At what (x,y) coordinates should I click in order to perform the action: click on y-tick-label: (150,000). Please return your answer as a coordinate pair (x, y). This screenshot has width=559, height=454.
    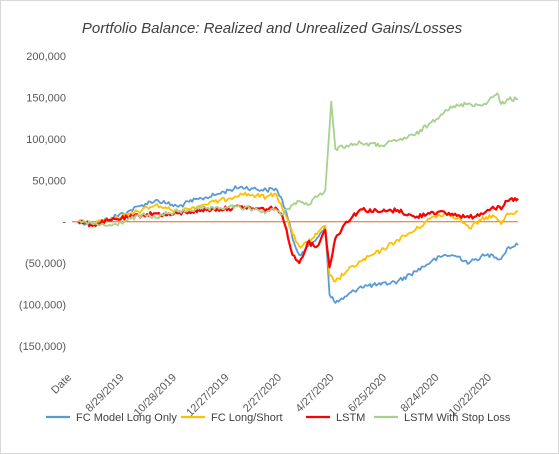
    Looking at the image, I should click on (42, 347).